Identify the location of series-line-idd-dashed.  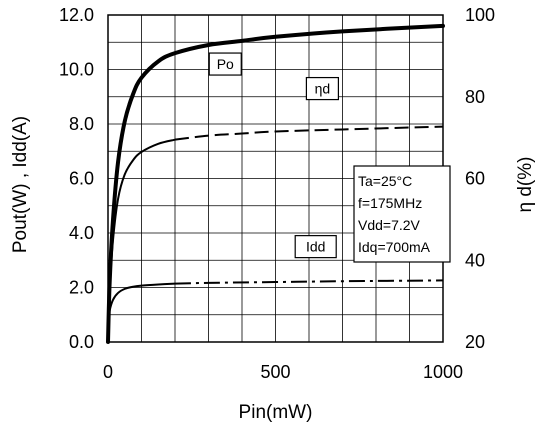
(309, 282).